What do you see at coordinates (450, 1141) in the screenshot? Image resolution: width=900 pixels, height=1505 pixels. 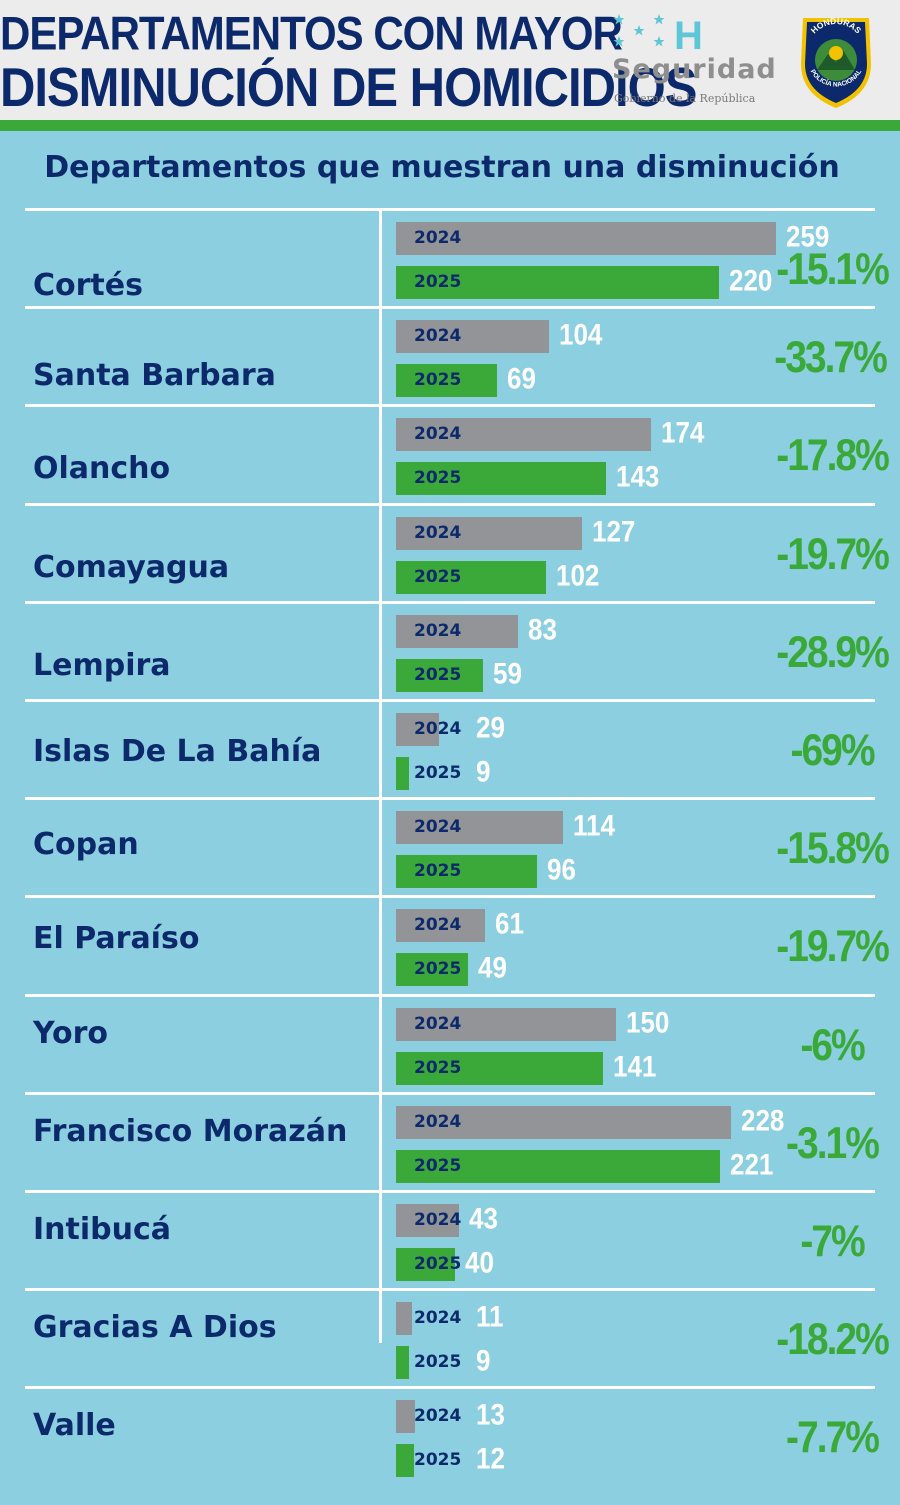 I see `chart-row: Francisco Morazán 2024 2025 228 221 -3.1%` at bounding box center [450, 1141].